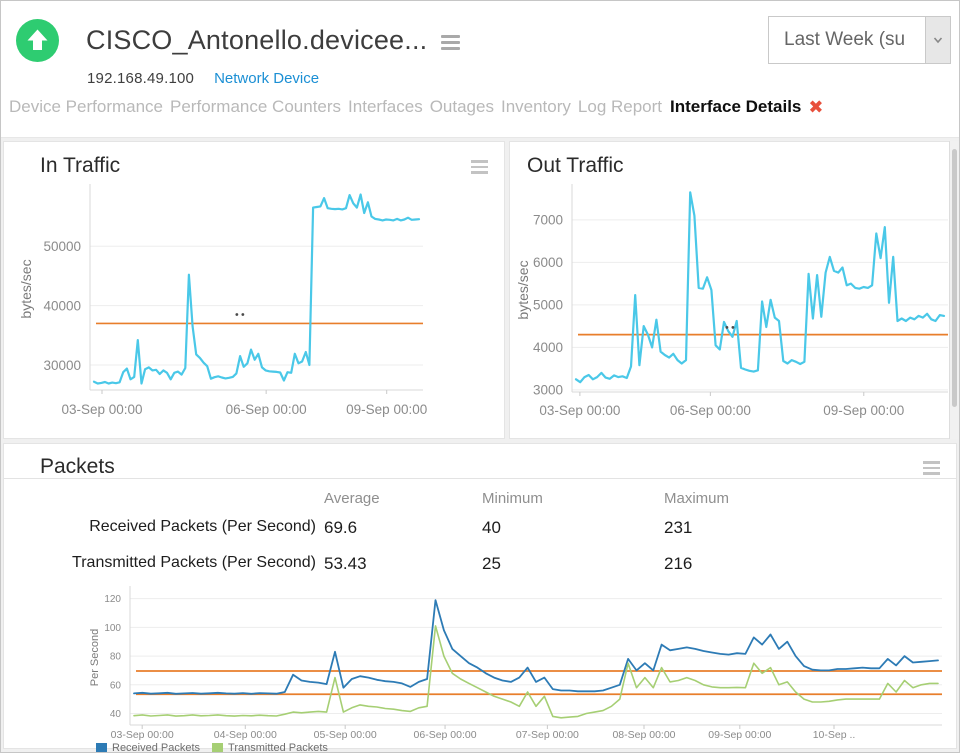 Image resolution: width=960 pixels, height=753 pixels. I want to click on chevron-down-icon, so click(937, 40).